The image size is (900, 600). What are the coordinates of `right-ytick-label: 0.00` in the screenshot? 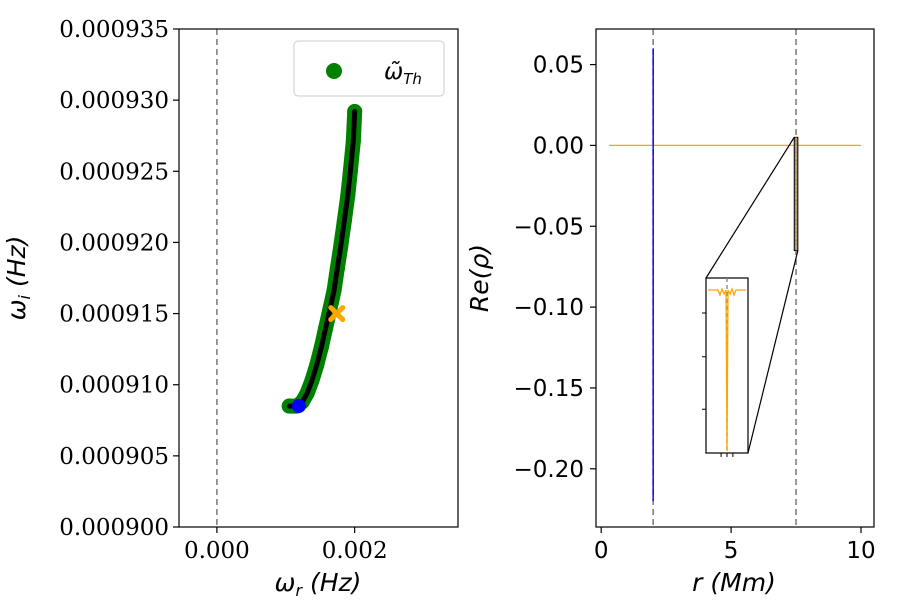 It's located at (558, 146).